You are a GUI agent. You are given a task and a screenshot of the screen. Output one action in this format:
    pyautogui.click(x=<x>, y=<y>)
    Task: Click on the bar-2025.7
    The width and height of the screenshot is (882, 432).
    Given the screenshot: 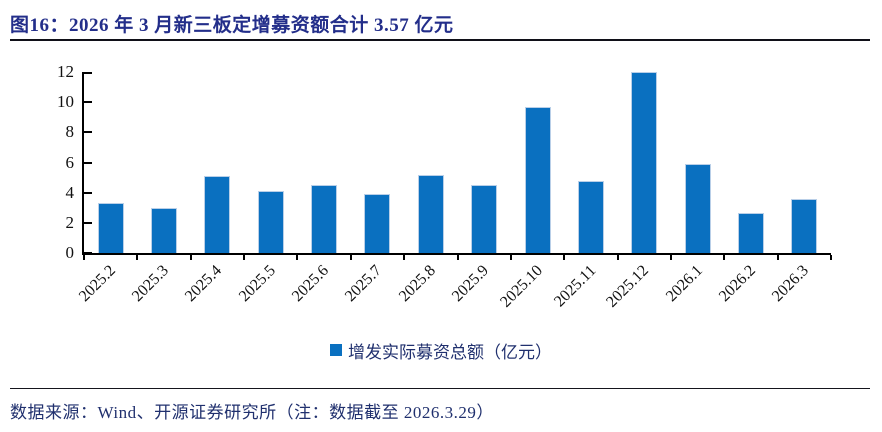 What is the action you would take?
    pyautogui.click(x=377, y=223)
    